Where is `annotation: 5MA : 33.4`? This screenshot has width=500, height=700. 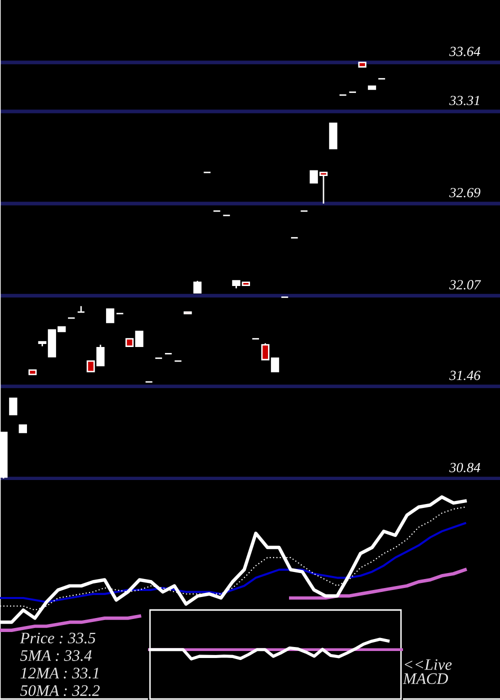
annotation: 5MA : 33.4 is located at coordinates (56, 656).